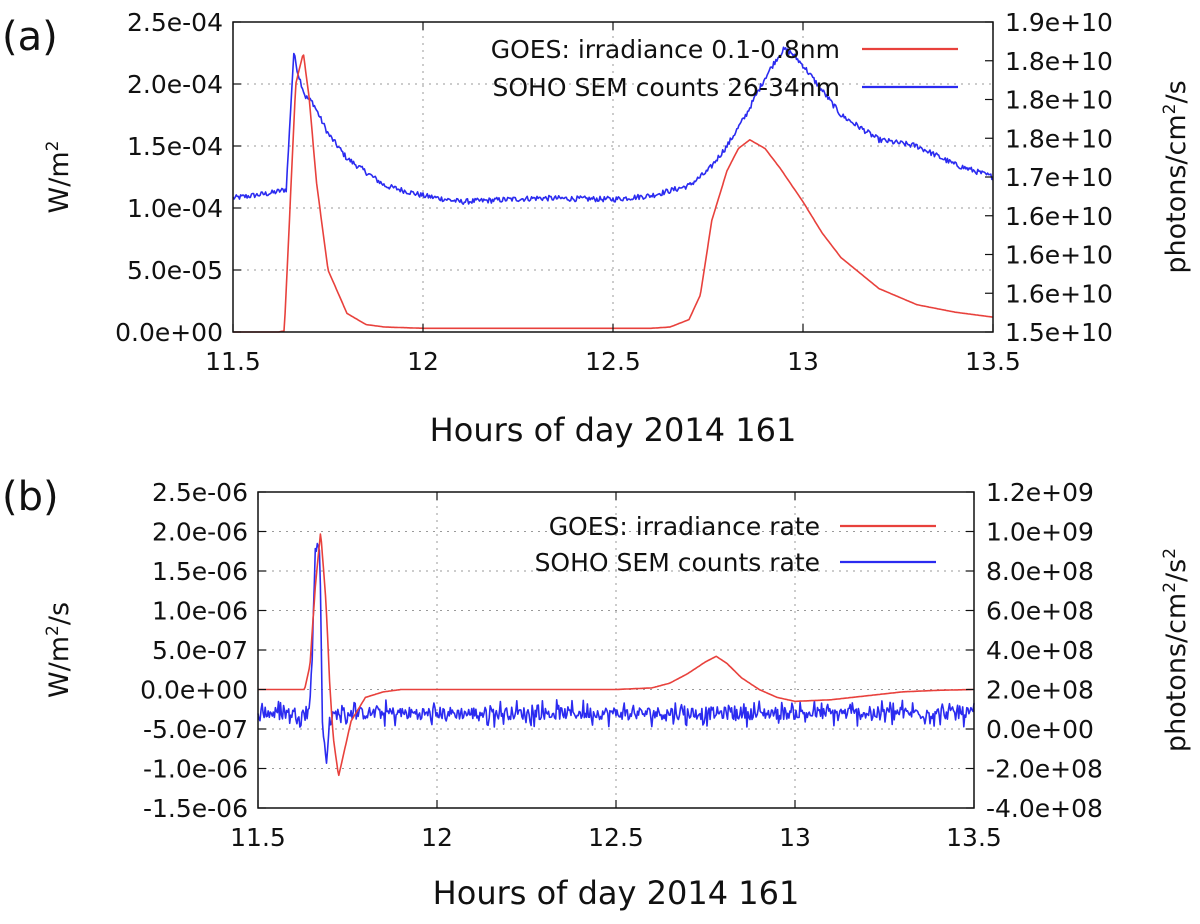 The height and width of the screenshot is (924, 1200). What do you see at coordinates (169, 332) in the screenshot?
I see `panel-a-ytick-left-label: 0.0e+00` at bounding box center [169, 332].